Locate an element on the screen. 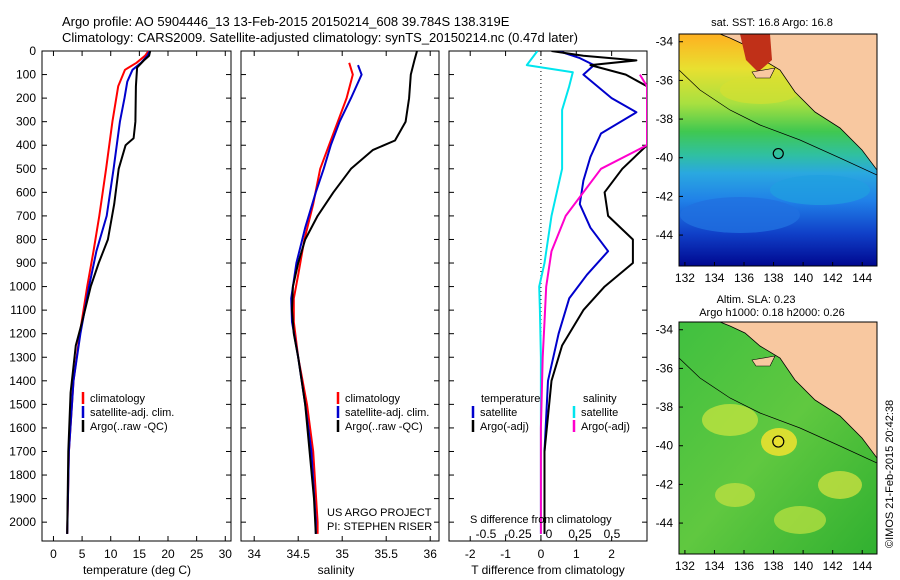 The image size is (900, 580). argo-position-marker is located at coordinates (778, 441).